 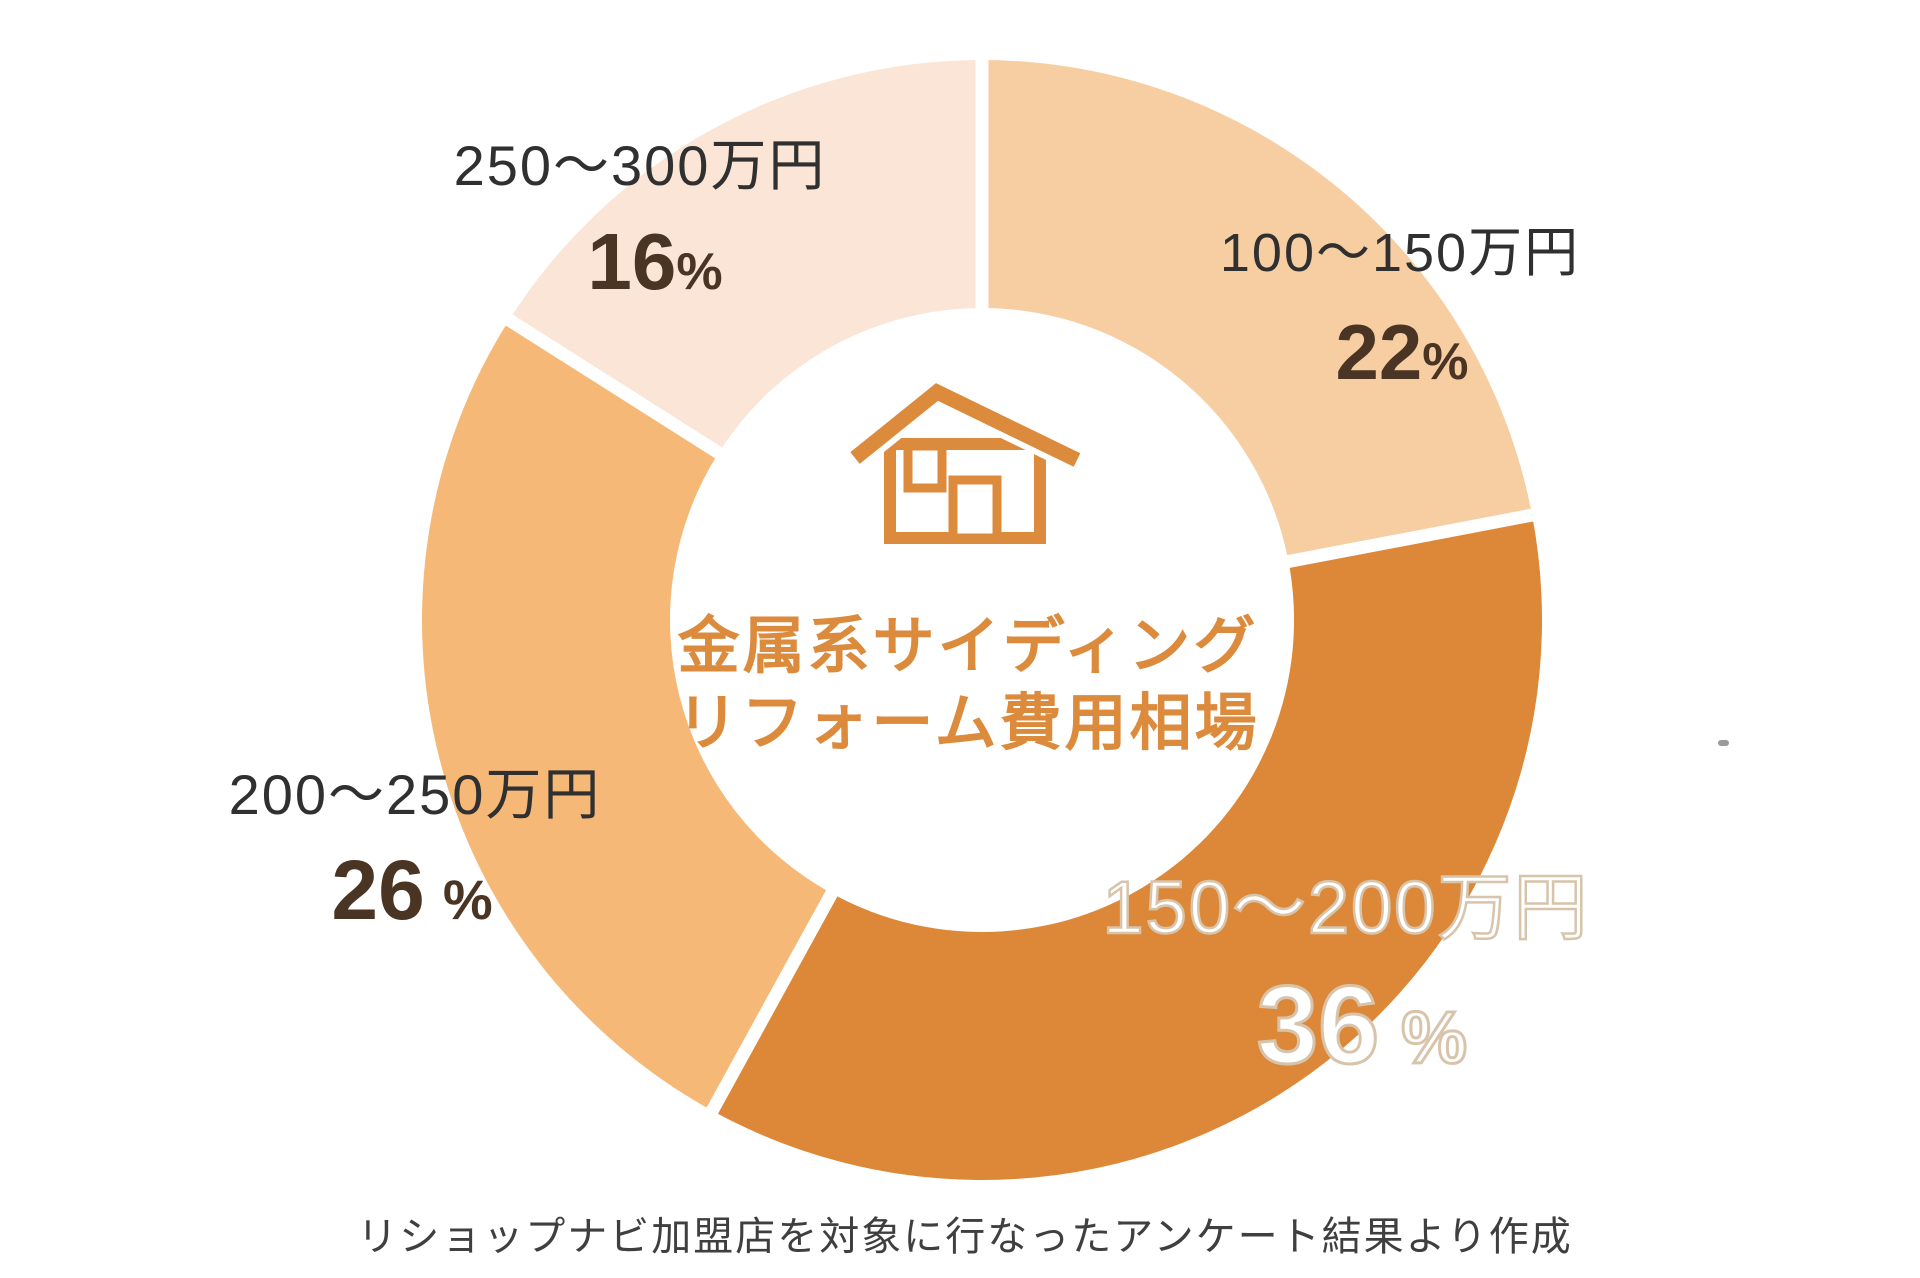 I want to click on house-icon, so click(x=964, y=462).